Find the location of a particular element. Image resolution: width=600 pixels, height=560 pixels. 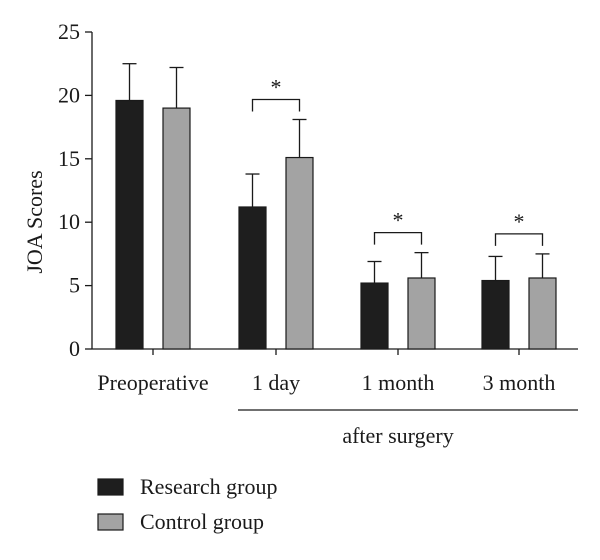

y-tick-label: 20 is located at coordinates (69, 94).